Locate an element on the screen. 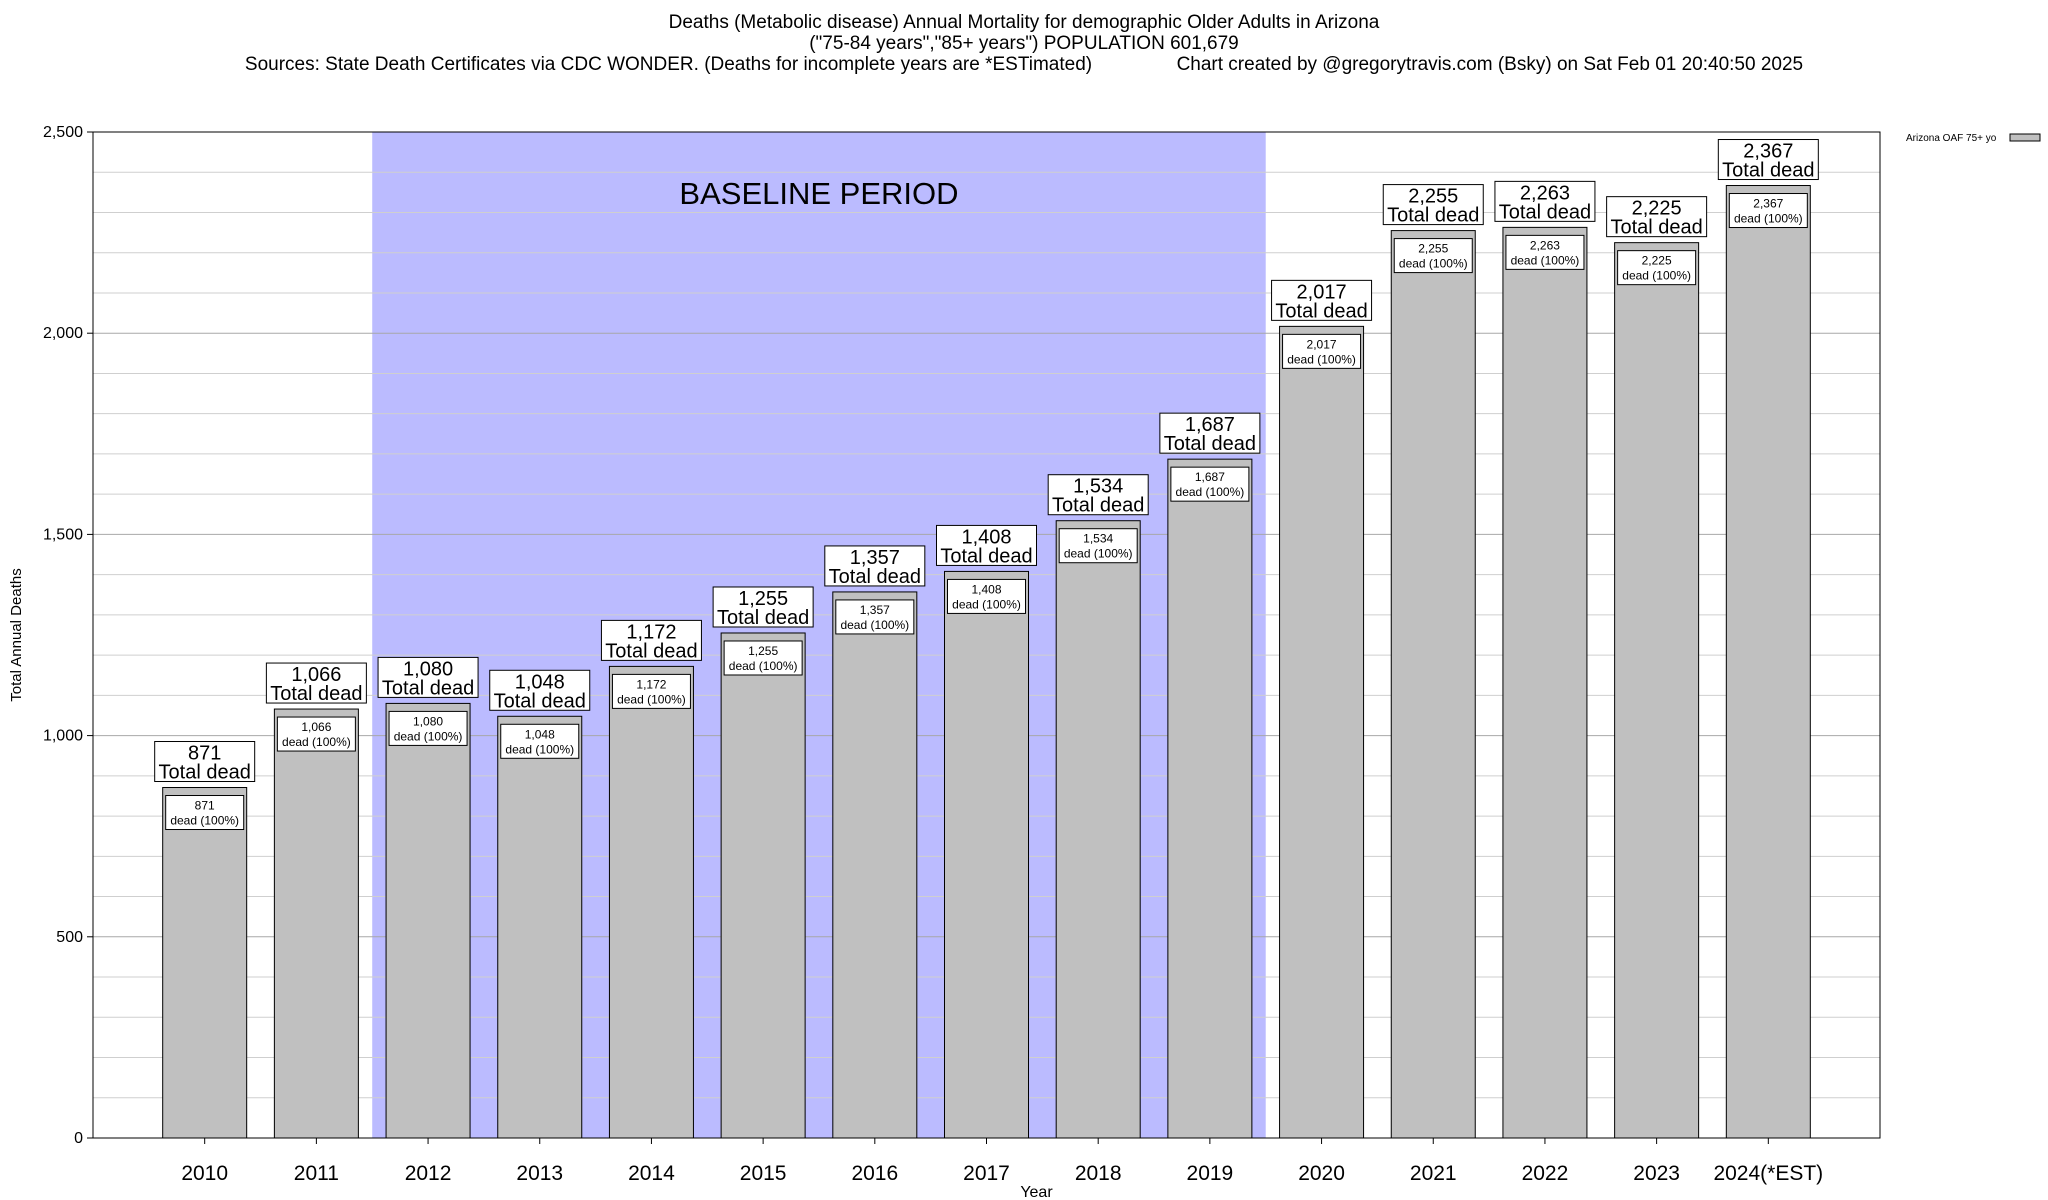 This screenshot has height=1200, width=2048. x-tick-label: 2014 is located at coordinates (651, 1173).